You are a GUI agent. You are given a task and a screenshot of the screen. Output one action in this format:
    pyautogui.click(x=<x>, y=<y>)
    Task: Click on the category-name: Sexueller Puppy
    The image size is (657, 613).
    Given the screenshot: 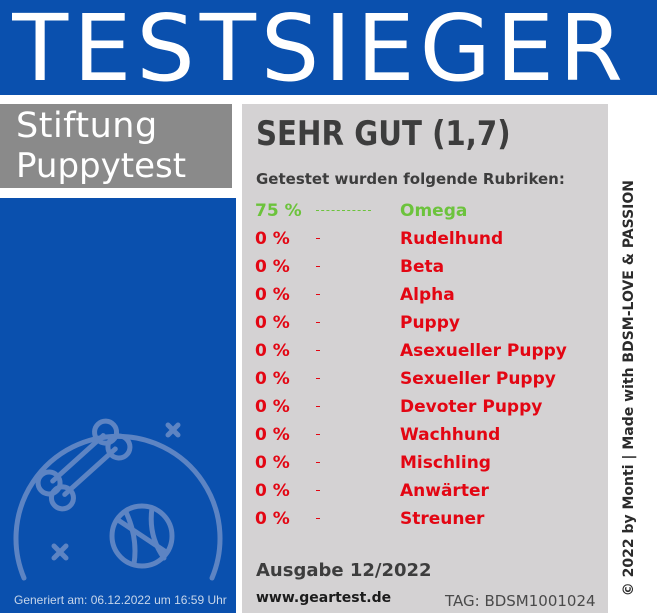 What is the action you would take?
    pyautogui.click(x=478, y=379)
    